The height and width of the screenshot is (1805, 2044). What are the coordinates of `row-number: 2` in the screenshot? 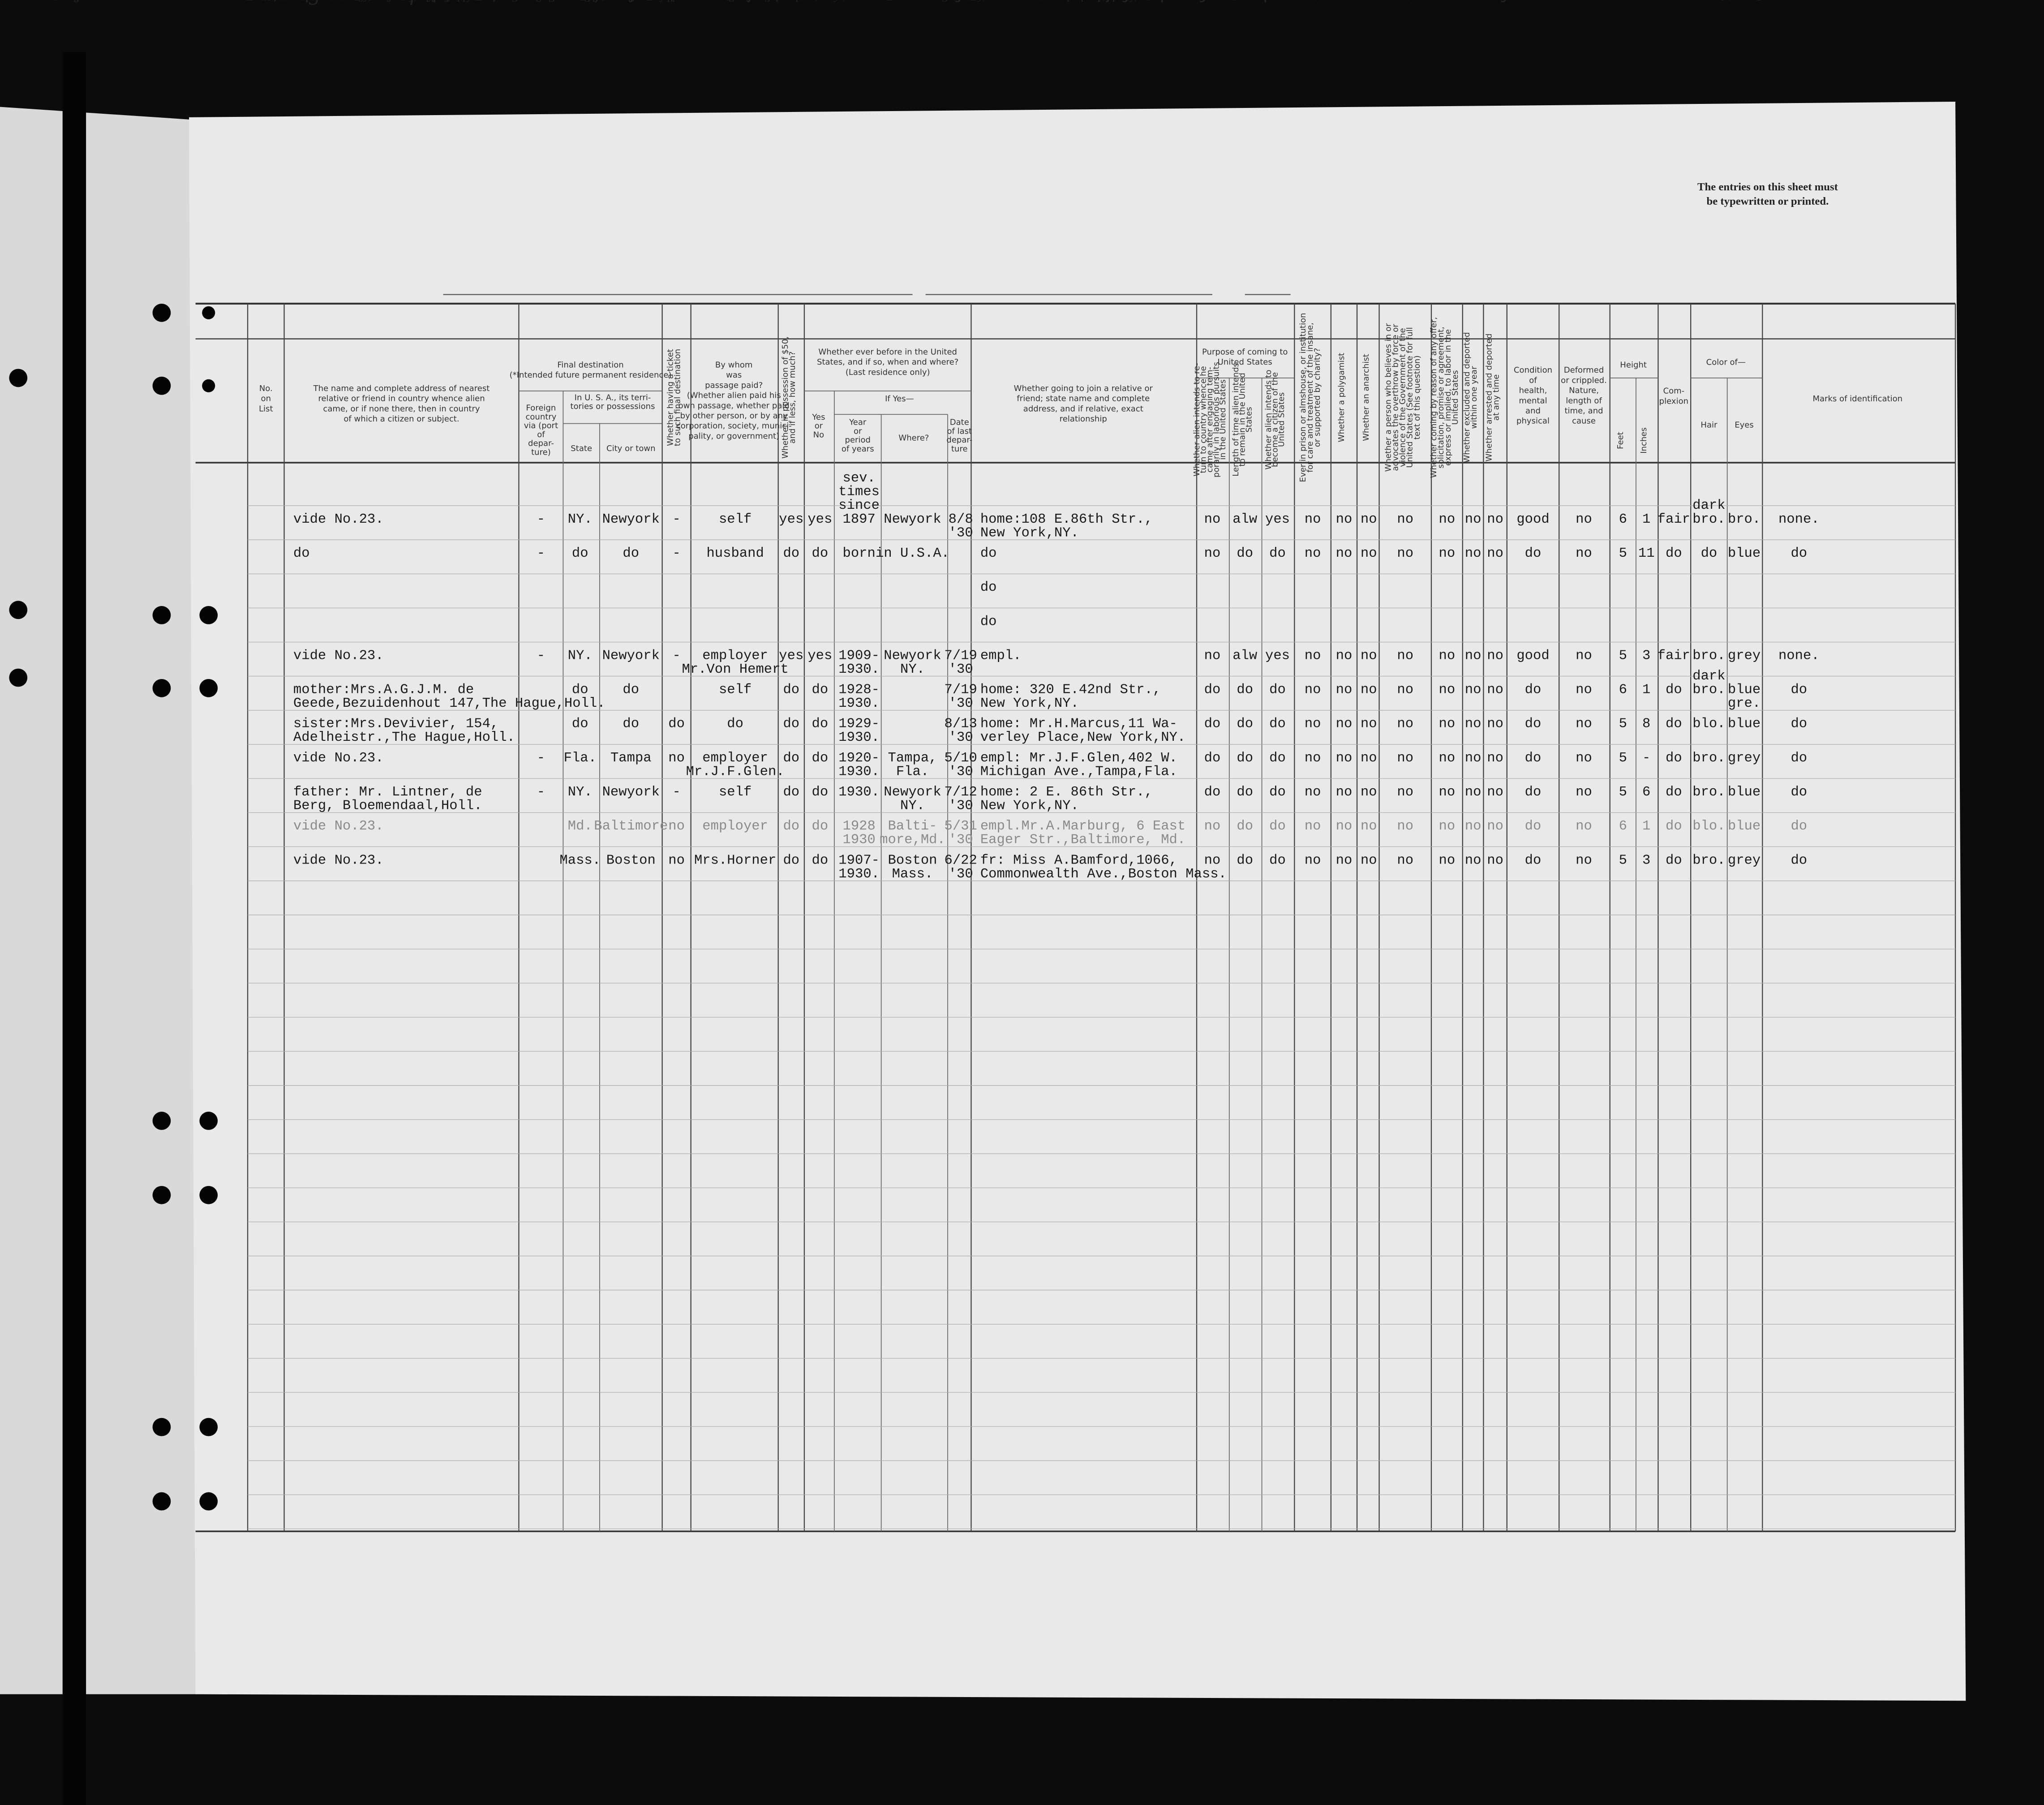 It's located at (266, 1).